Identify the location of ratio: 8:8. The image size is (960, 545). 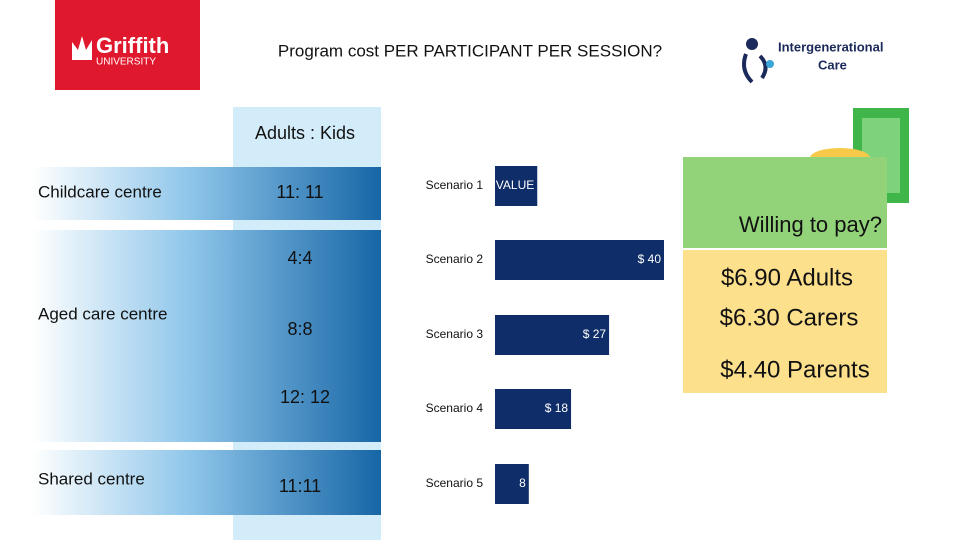
(299, 329).